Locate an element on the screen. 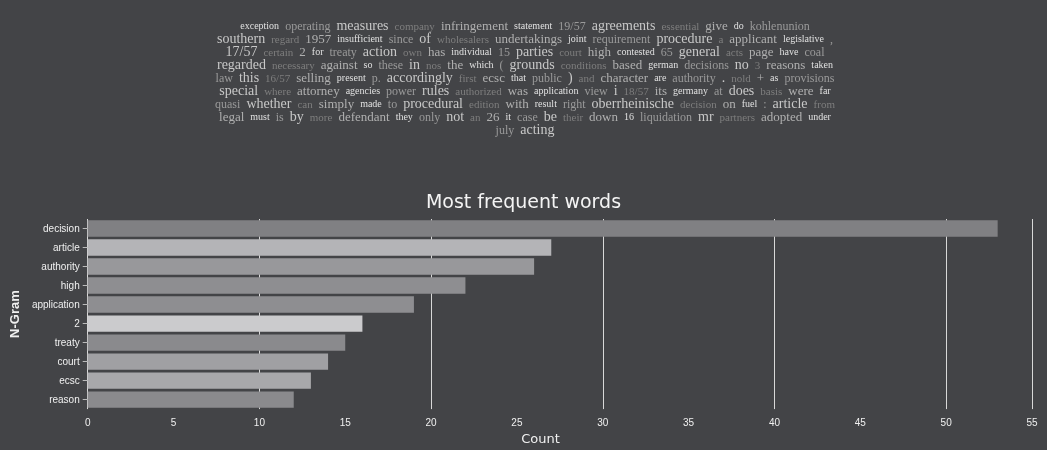  text: power is located at coordinates (401, 91).